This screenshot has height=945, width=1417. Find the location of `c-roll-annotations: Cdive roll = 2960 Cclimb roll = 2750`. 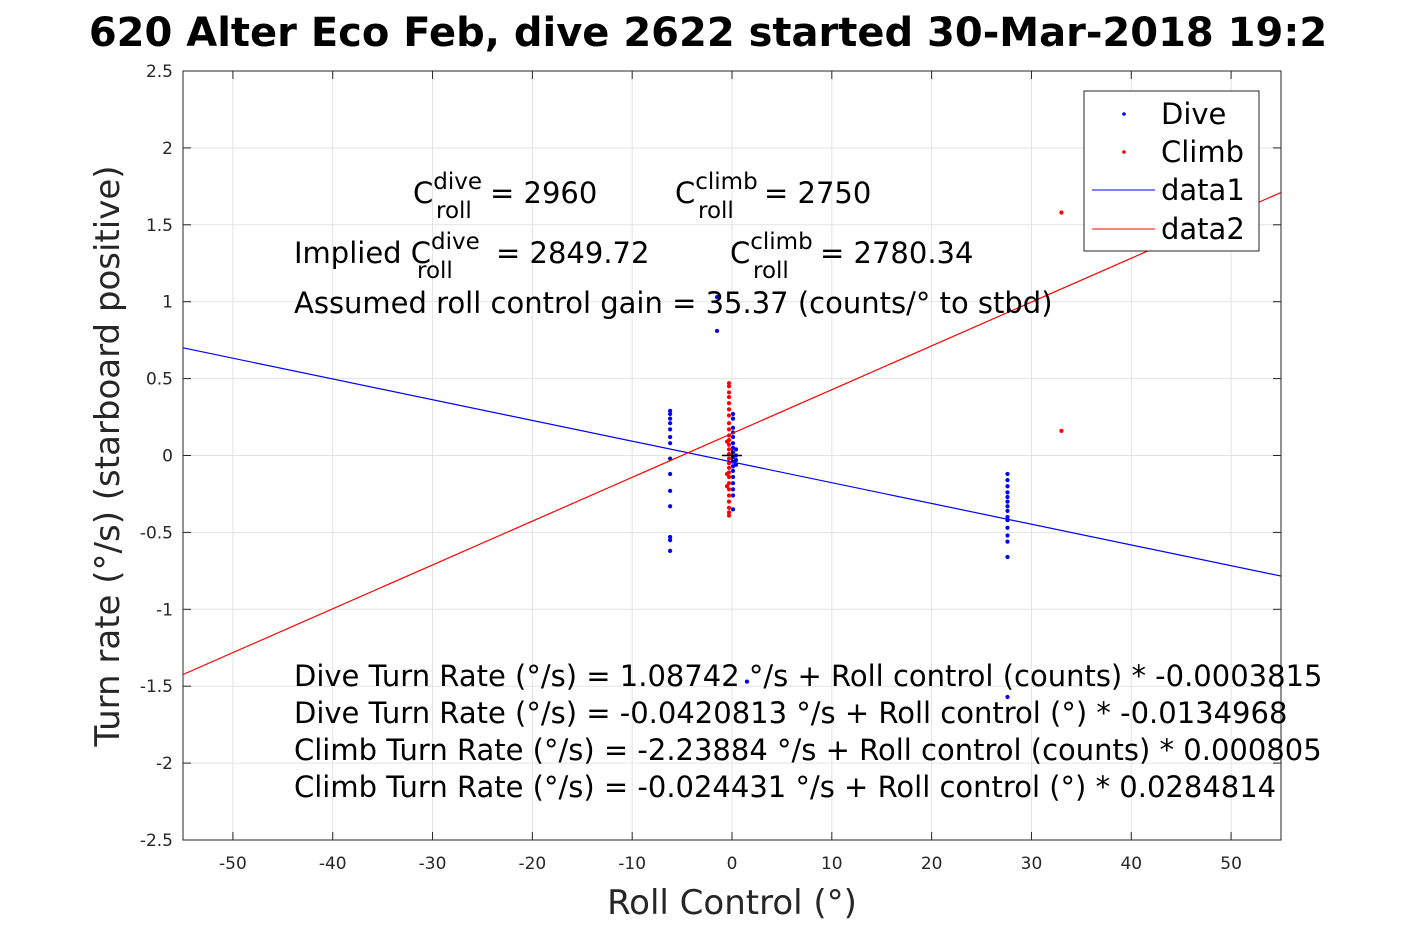

c-roll-annotations: Cdive roll = 2960 Cclimb roll = 2750 is located at coordinates (642, 196).